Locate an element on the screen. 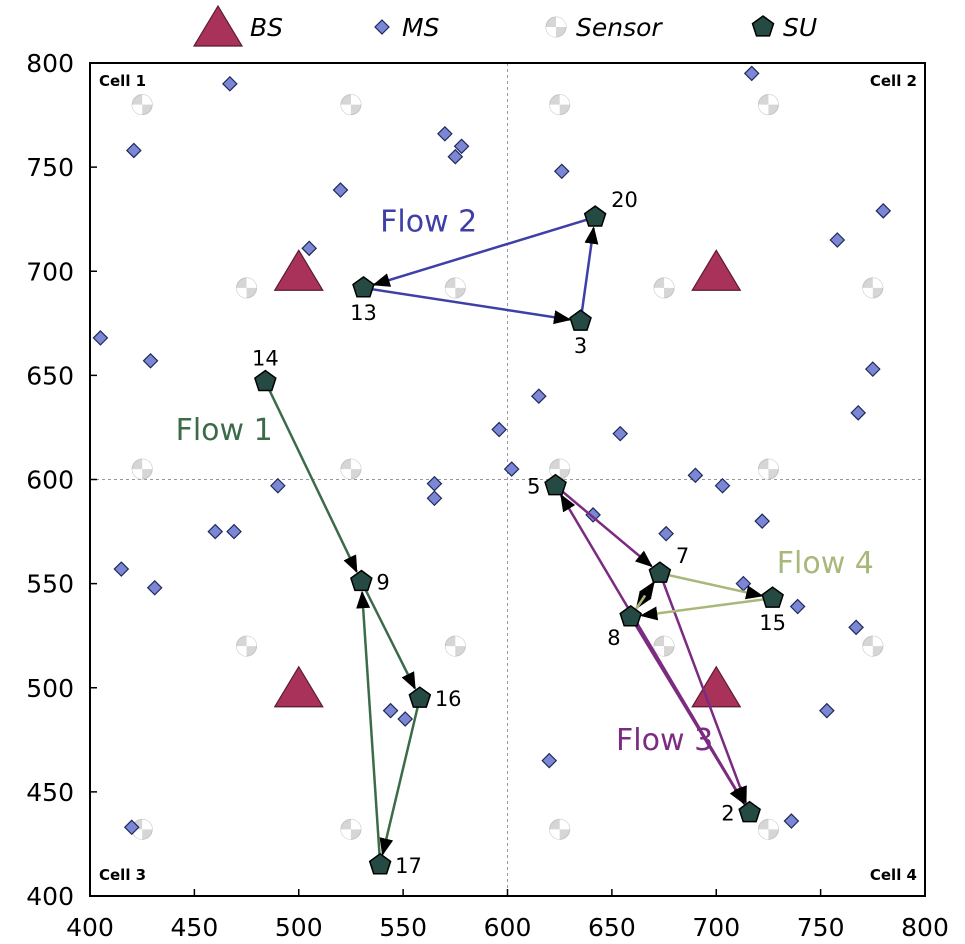 Image resolution: width=965 pixels, height=944 pixels. y-tick-label: 750 is located at coordinates (50, 167).